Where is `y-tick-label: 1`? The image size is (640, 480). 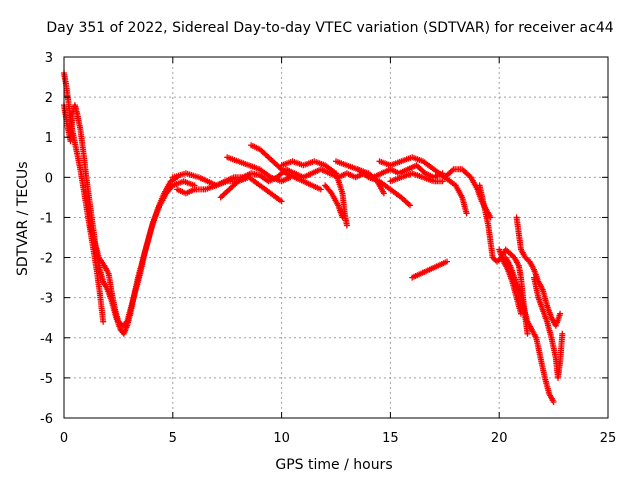 y-tick-label: 1 is located at coordinates (49, 138).